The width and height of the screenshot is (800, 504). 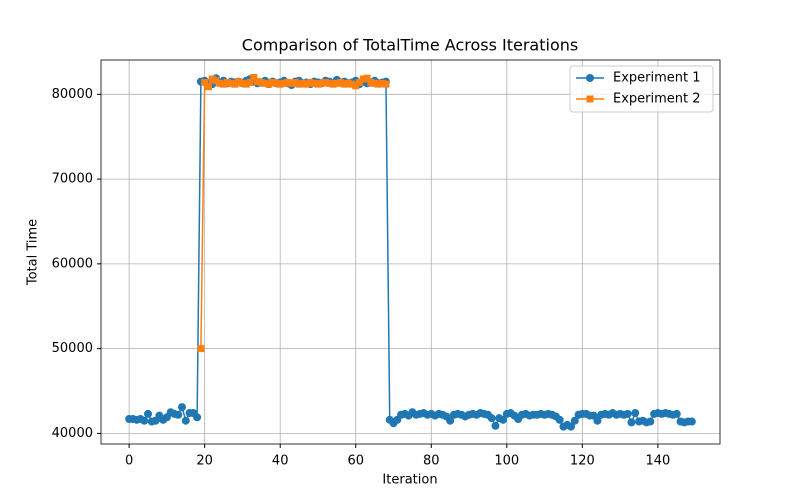 I want to click on x-axis-label: Iteration, so click(x=409, y=480).